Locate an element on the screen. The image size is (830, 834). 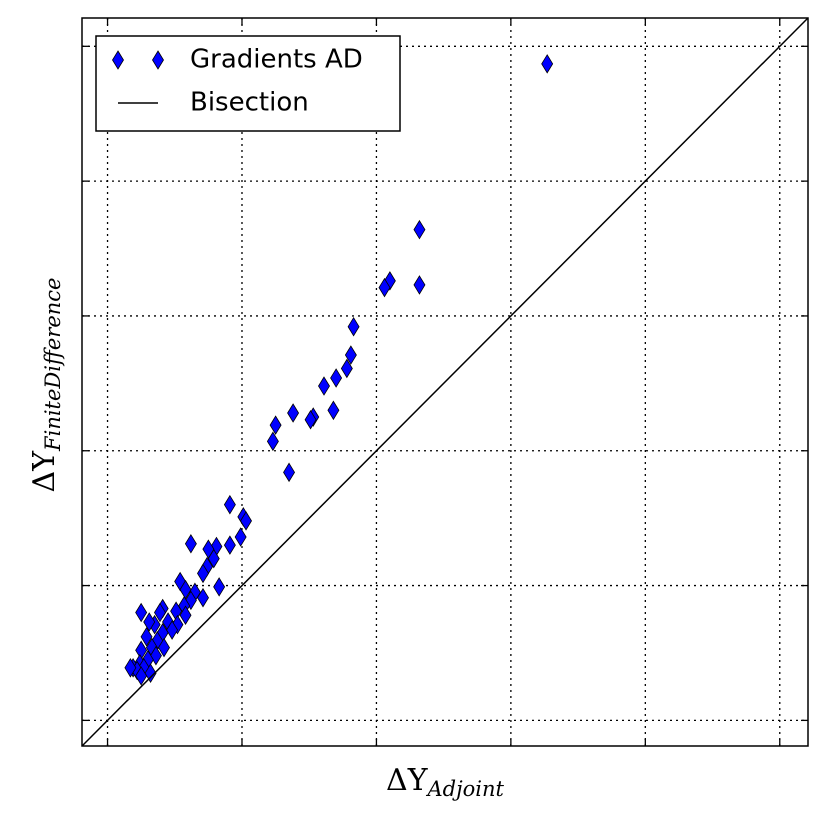
x-label-main: ΔY is located at coordinates (407, 780).